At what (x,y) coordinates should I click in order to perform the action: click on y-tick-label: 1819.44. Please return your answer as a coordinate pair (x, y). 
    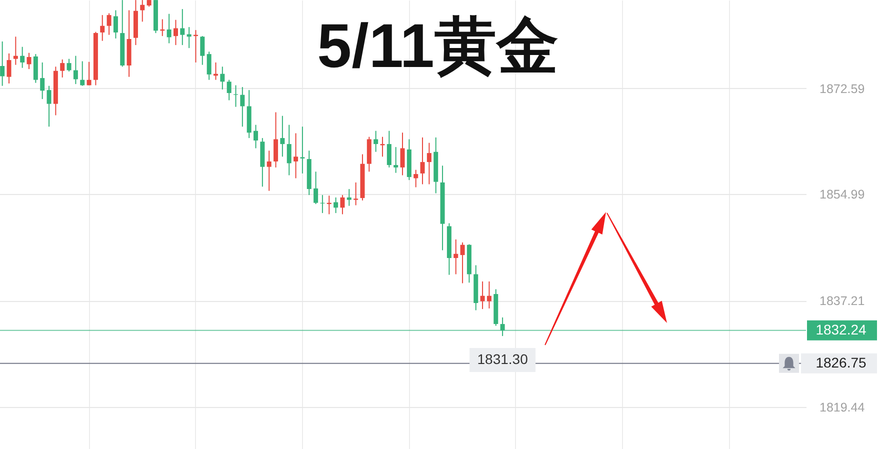
    Looking at the image, I should click on (842, 407).